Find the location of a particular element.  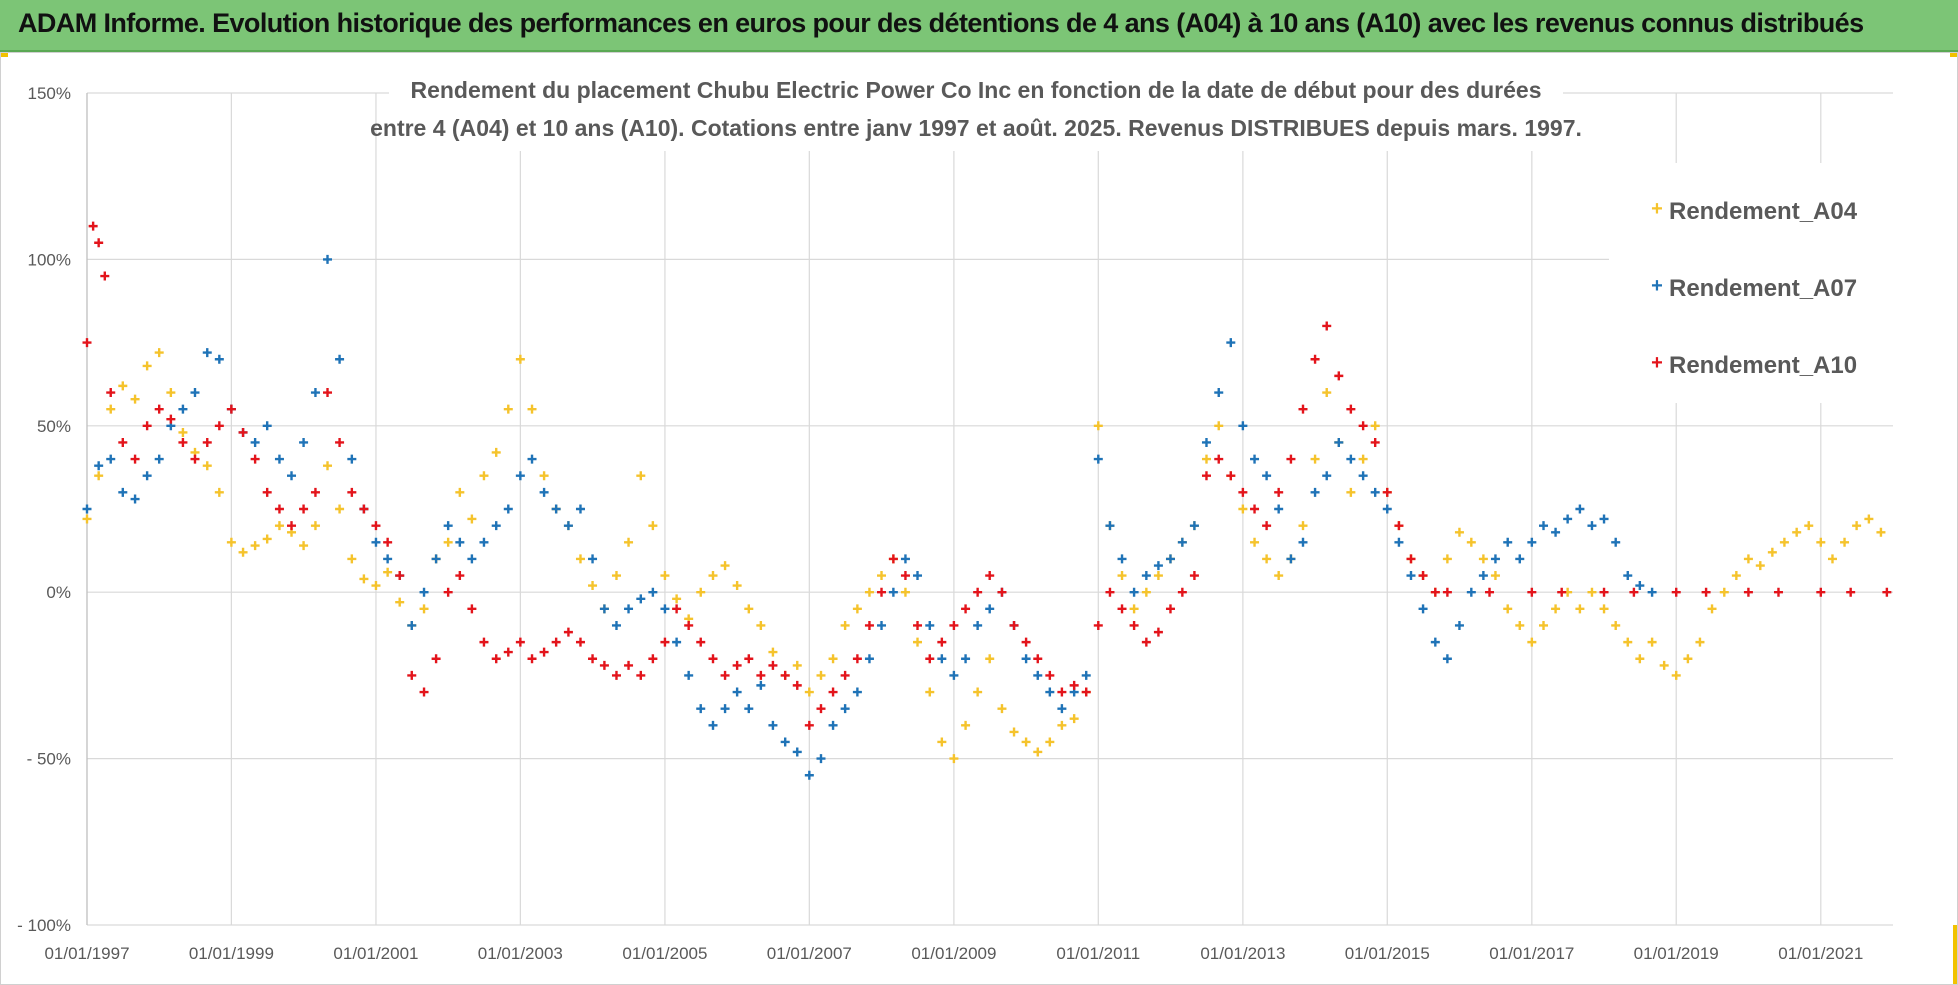

x-tick-label: 01/01/2019 is located at coordinates (1676, 953).